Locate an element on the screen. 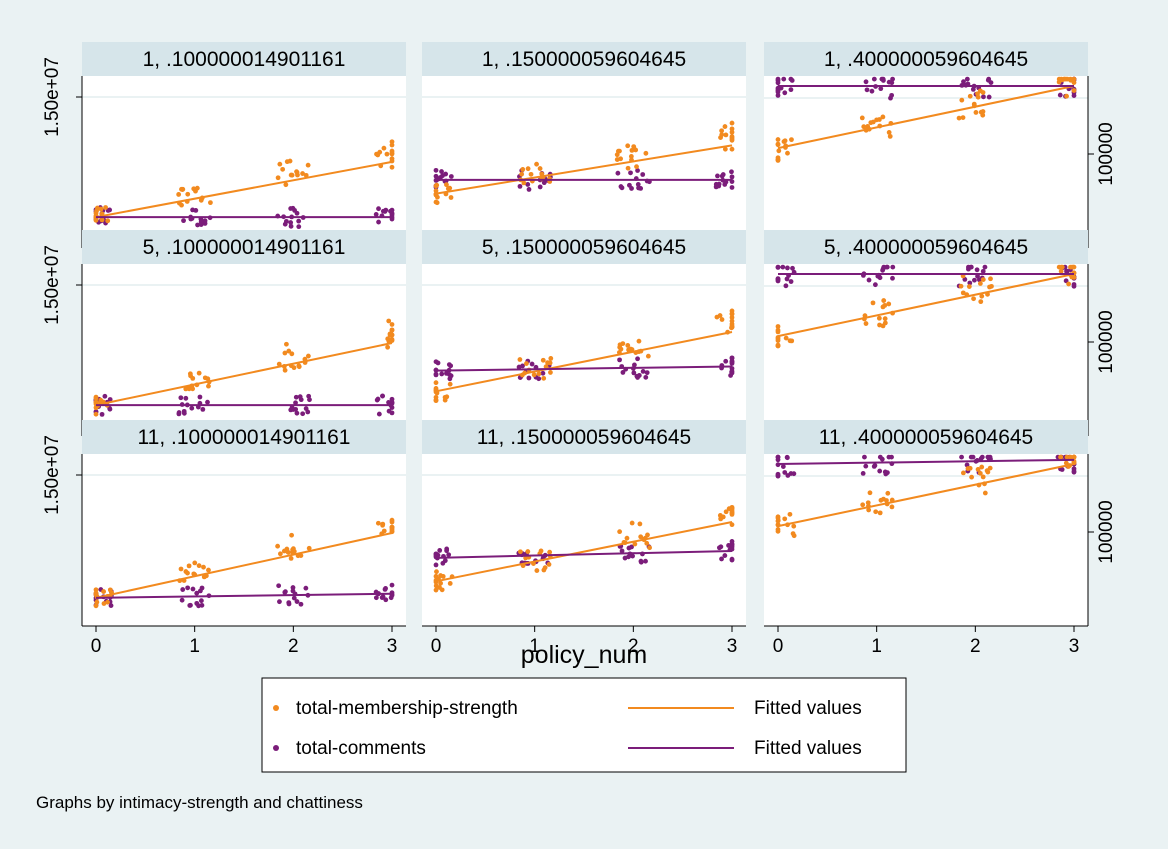  panel-title: 5, .100000014901161 is located at coordinates (244, 247).